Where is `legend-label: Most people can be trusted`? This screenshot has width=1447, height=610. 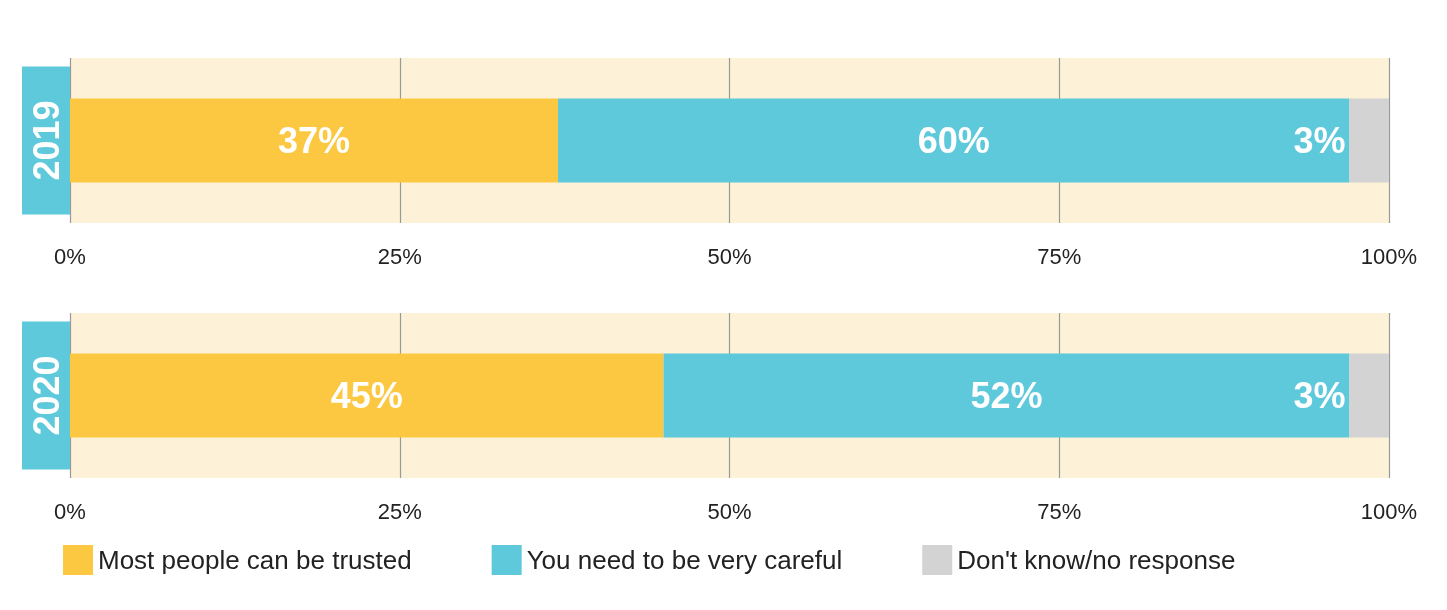 legend-label: Most people can be trusted is located at coordinates (255, 560).